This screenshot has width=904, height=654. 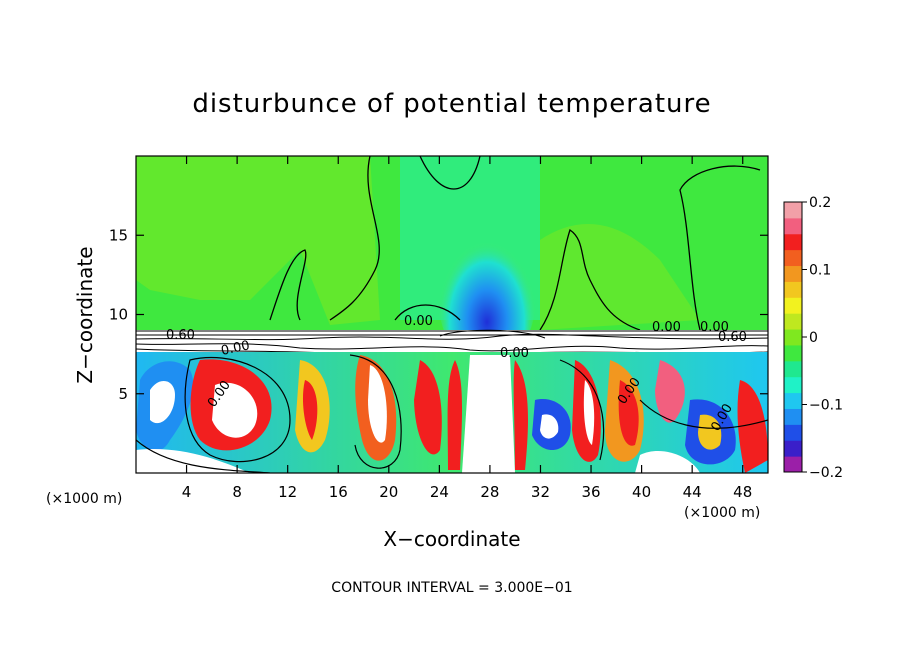 What do you see at coordinates (489, 492) in the screenshot?
I see `x-tick-label: 28` at bounding box center [489, 492].